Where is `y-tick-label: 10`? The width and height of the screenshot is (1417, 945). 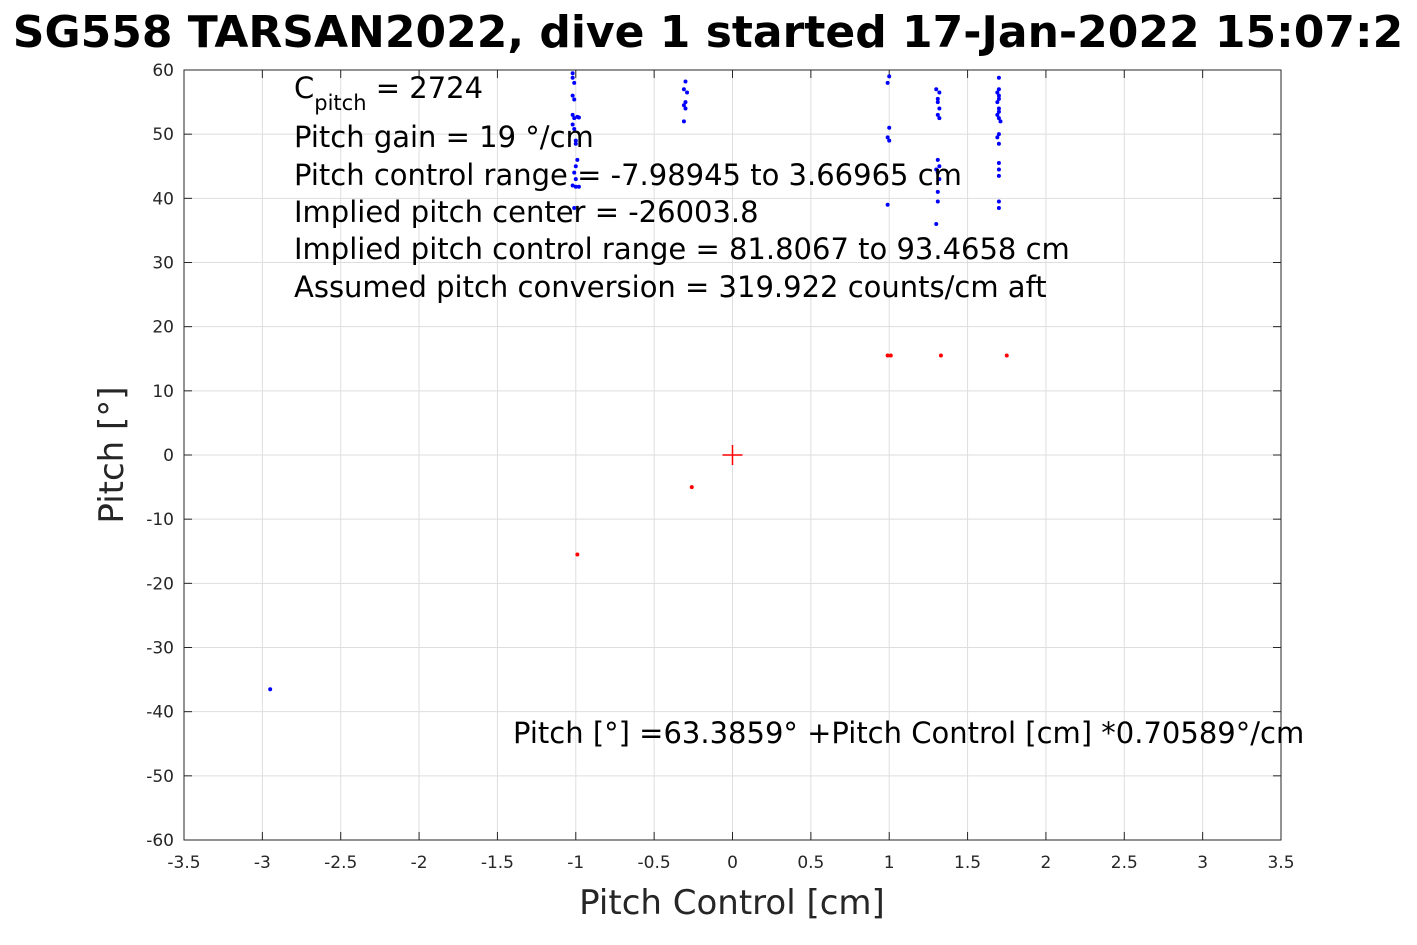
y-tick-label: 10 is located at coordinates (163, 392).